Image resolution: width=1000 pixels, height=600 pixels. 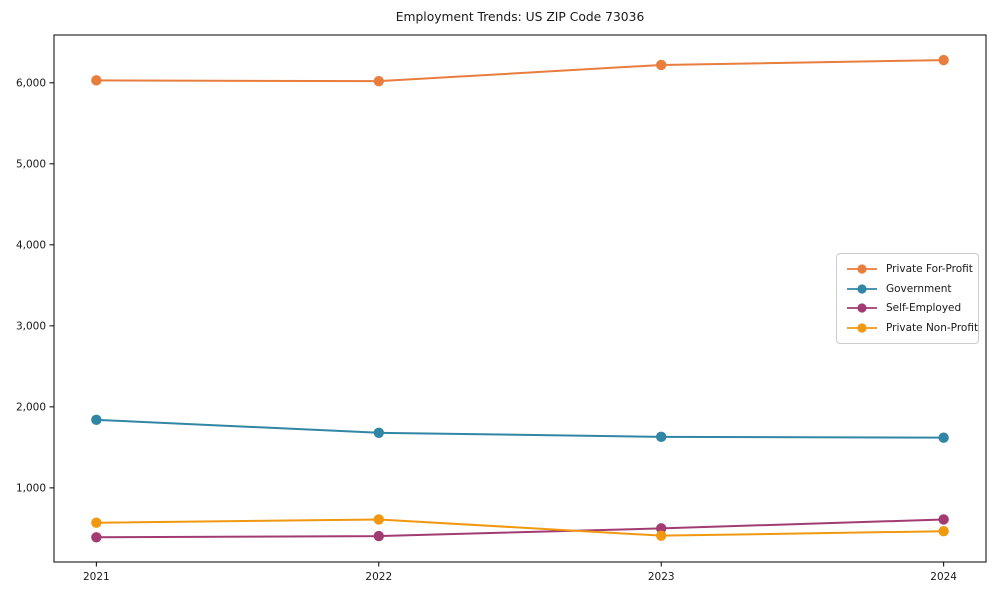 I want to click on legend-item-government: Government, so click(x=907, y=289).